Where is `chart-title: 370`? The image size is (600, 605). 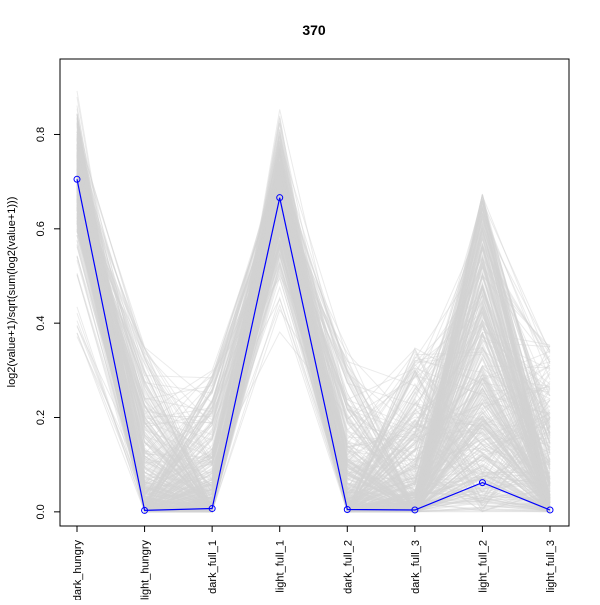 chart-title: 370 is located at coordinates (314, 30).